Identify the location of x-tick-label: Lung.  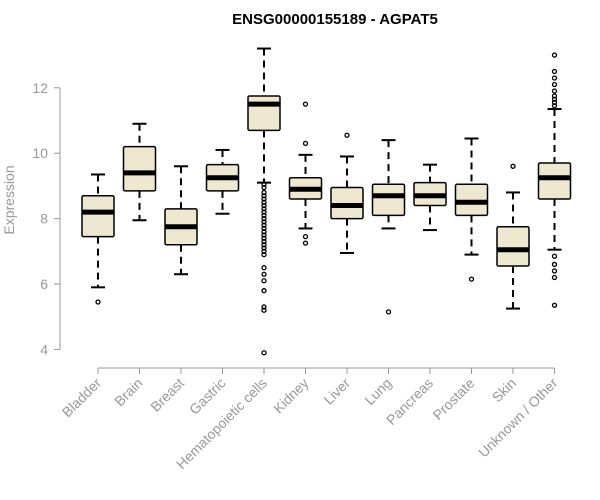
(377, 391).